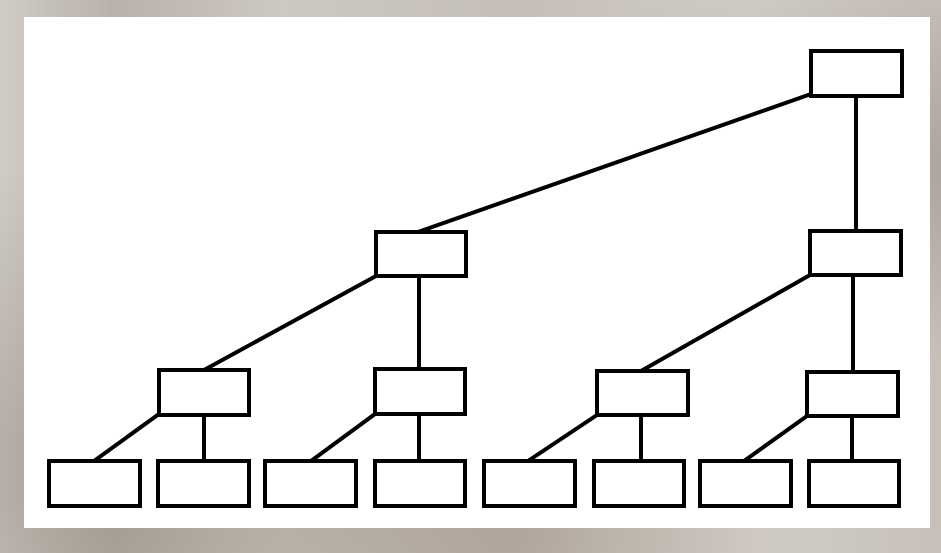  What do you see at coordinates (421, 254) in the screenshot?
I see `node-l1-left` at bounding box center [421, 254].